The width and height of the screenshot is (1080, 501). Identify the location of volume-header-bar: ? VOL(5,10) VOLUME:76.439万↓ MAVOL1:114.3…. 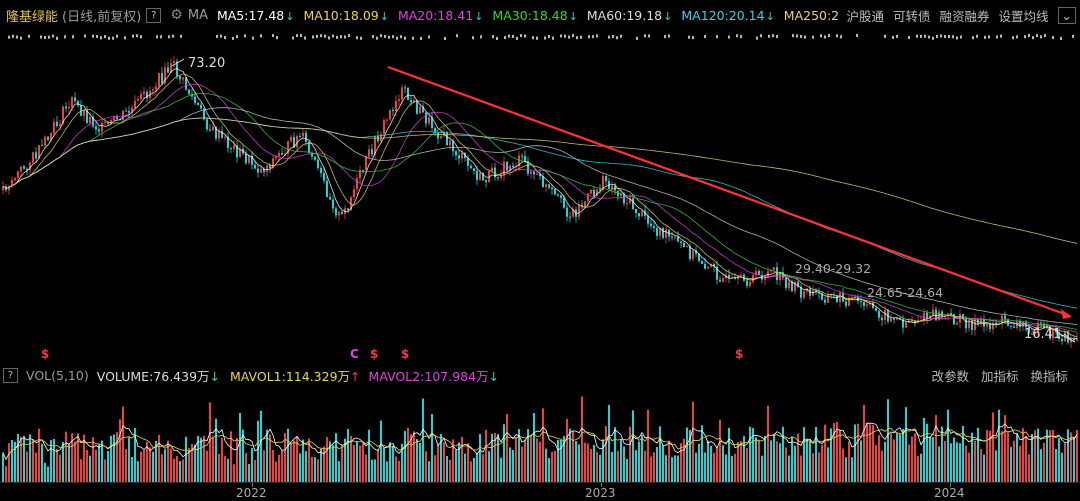
(540, 375).